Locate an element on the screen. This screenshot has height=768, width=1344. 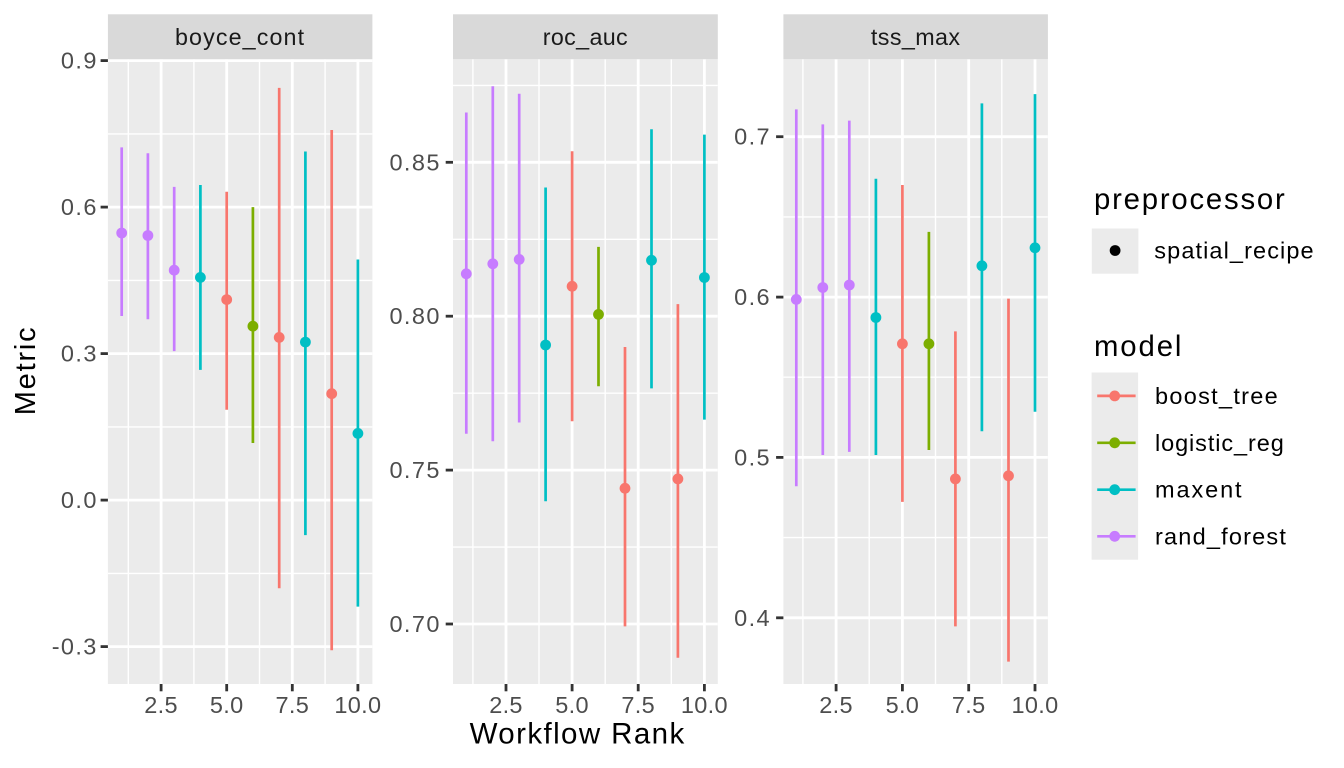
svg-text: 0.75 is located at coordinates (414, 470).